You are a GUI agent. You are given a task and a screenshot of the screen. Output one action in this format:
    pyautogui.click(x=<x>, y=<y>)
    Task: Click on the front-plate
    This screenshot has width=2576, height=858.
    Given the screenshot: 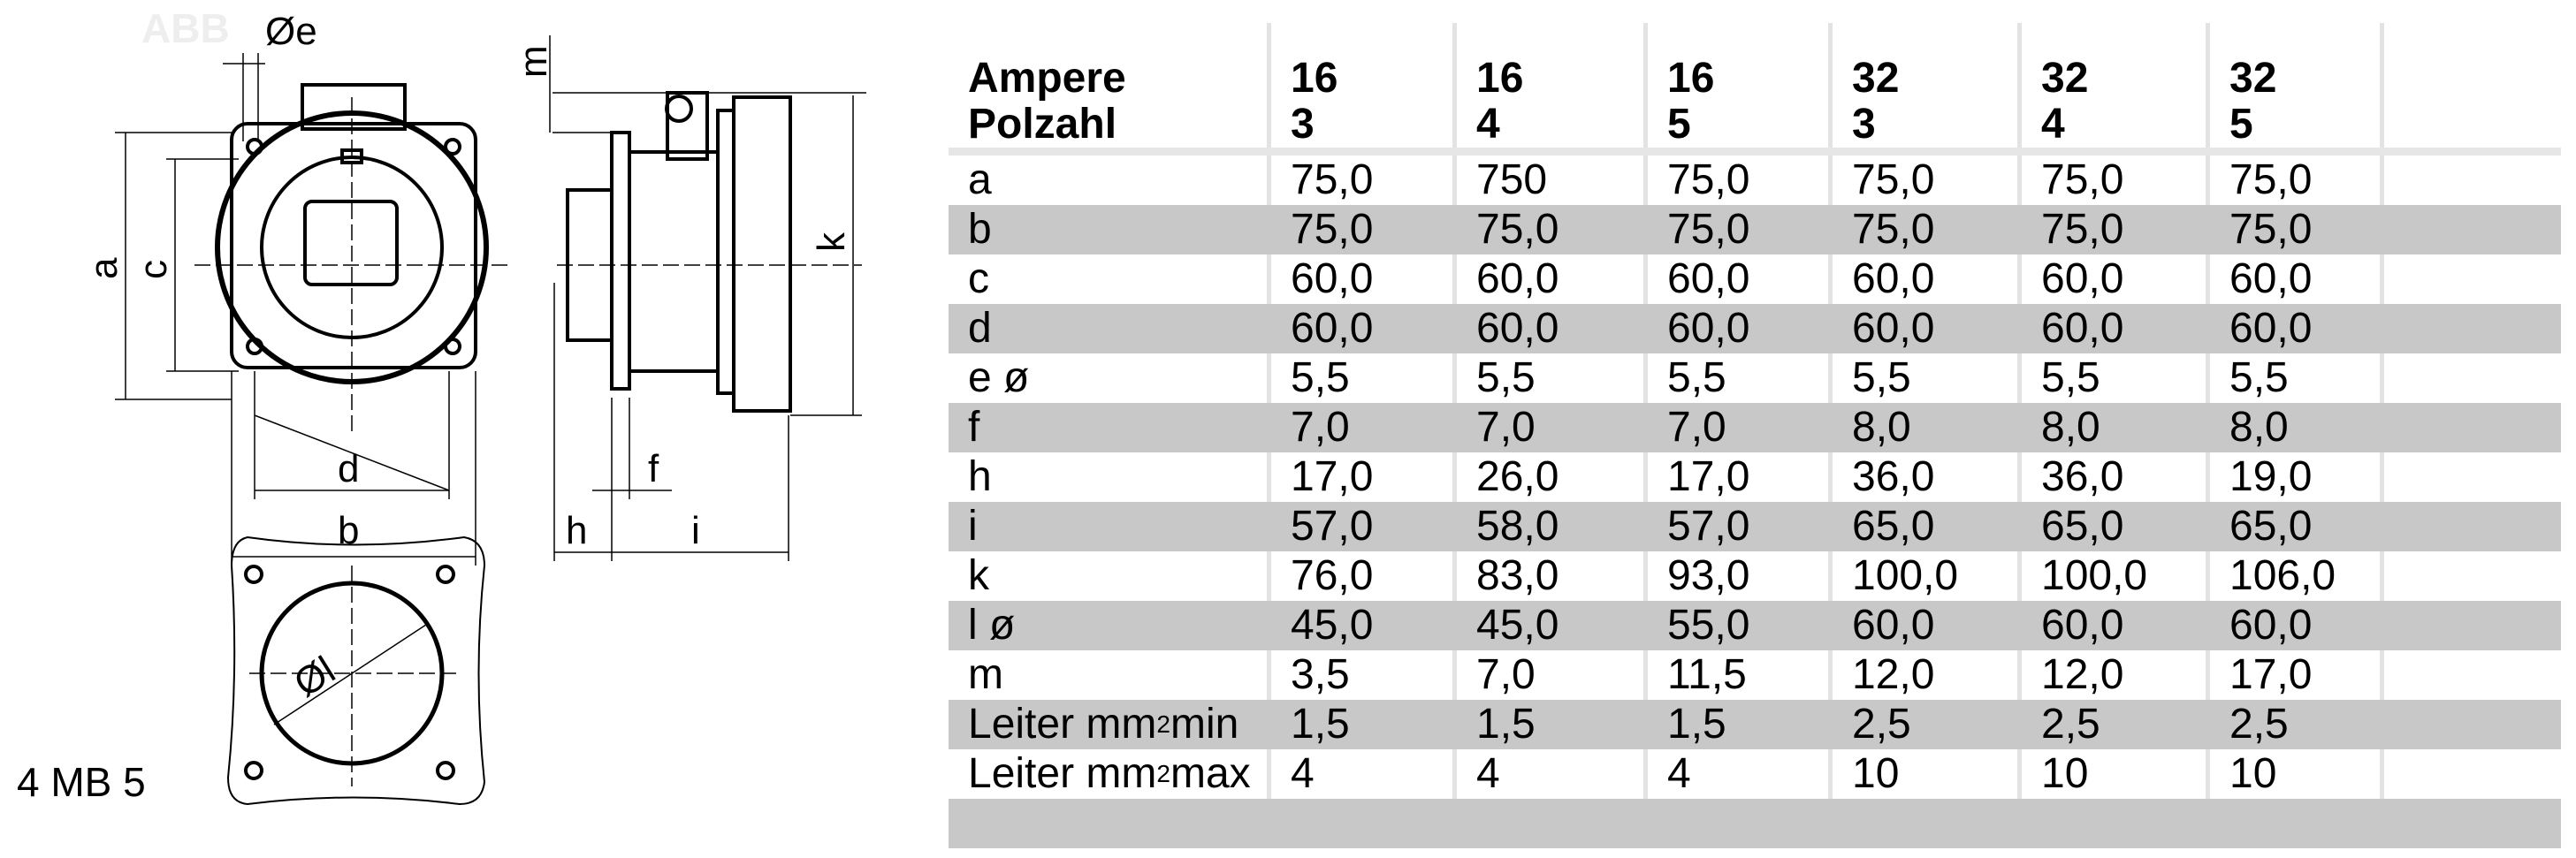 What is the action you would take?
    pyautogui.click(x=353, y=245)
    